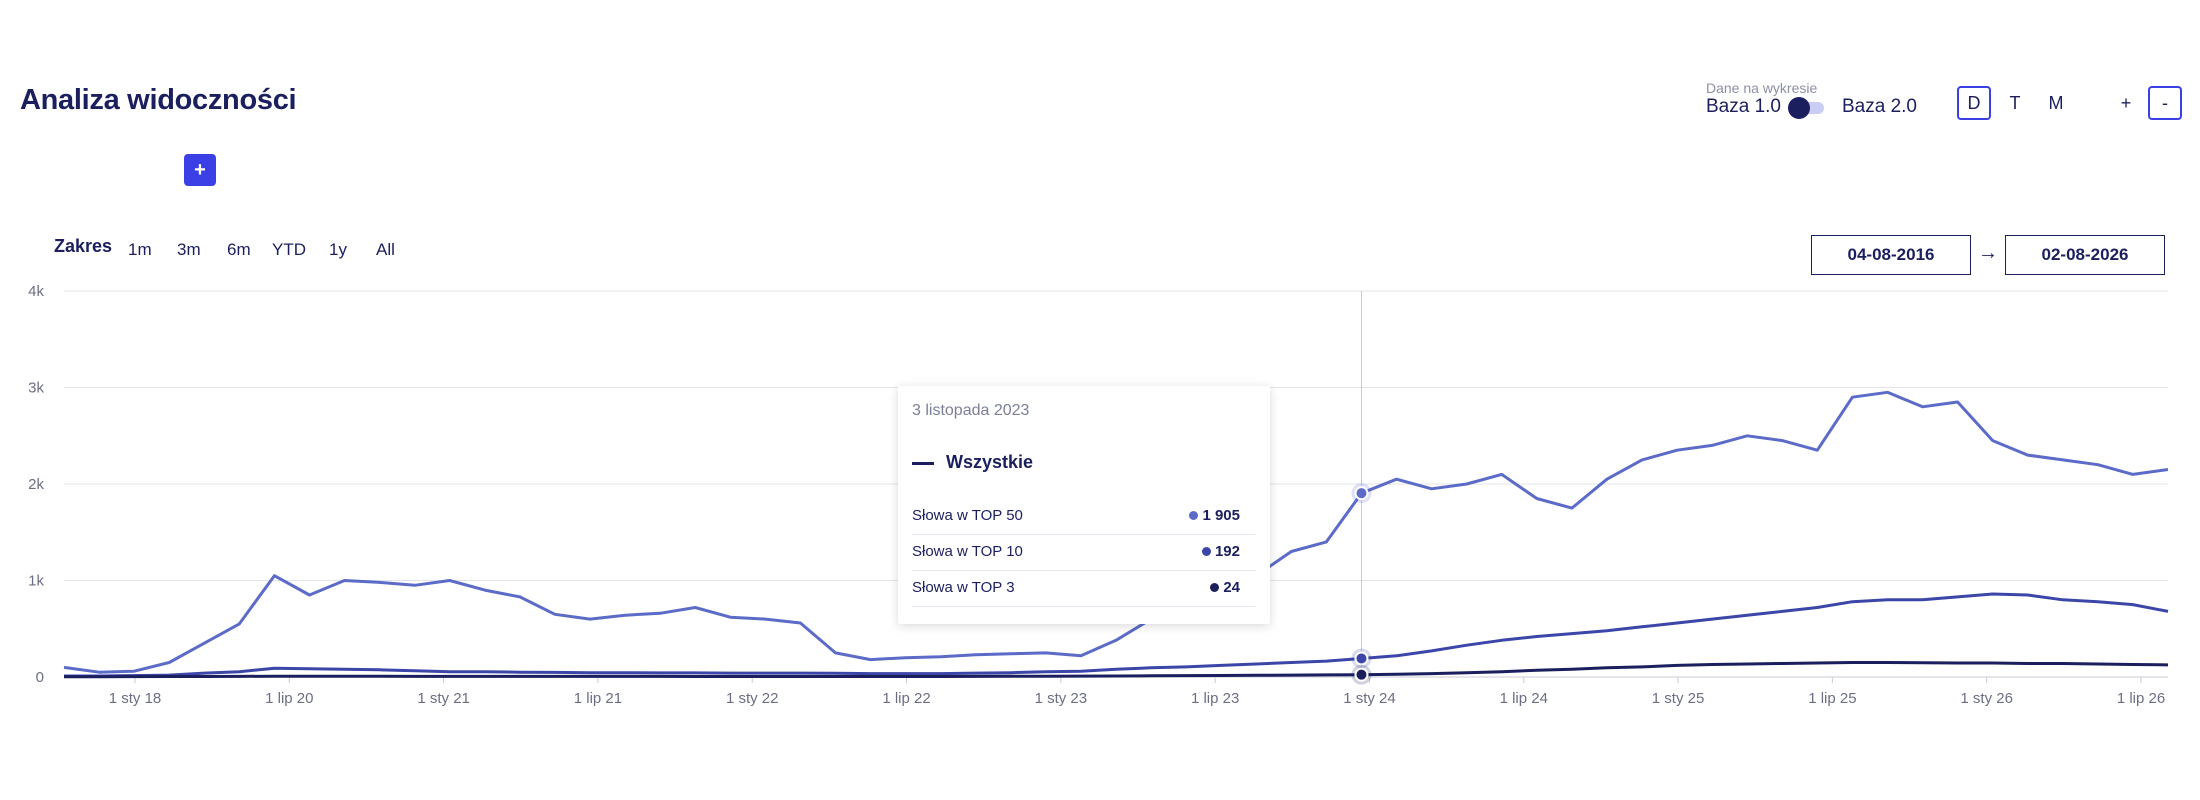 Image resolution: width=2200 pixels, height=800 pixels. What do you see at coordinates (2141, 698) in the screenshot?
I see `x-tick-label: 1 lip 26` at bounding box center [2141, 698].